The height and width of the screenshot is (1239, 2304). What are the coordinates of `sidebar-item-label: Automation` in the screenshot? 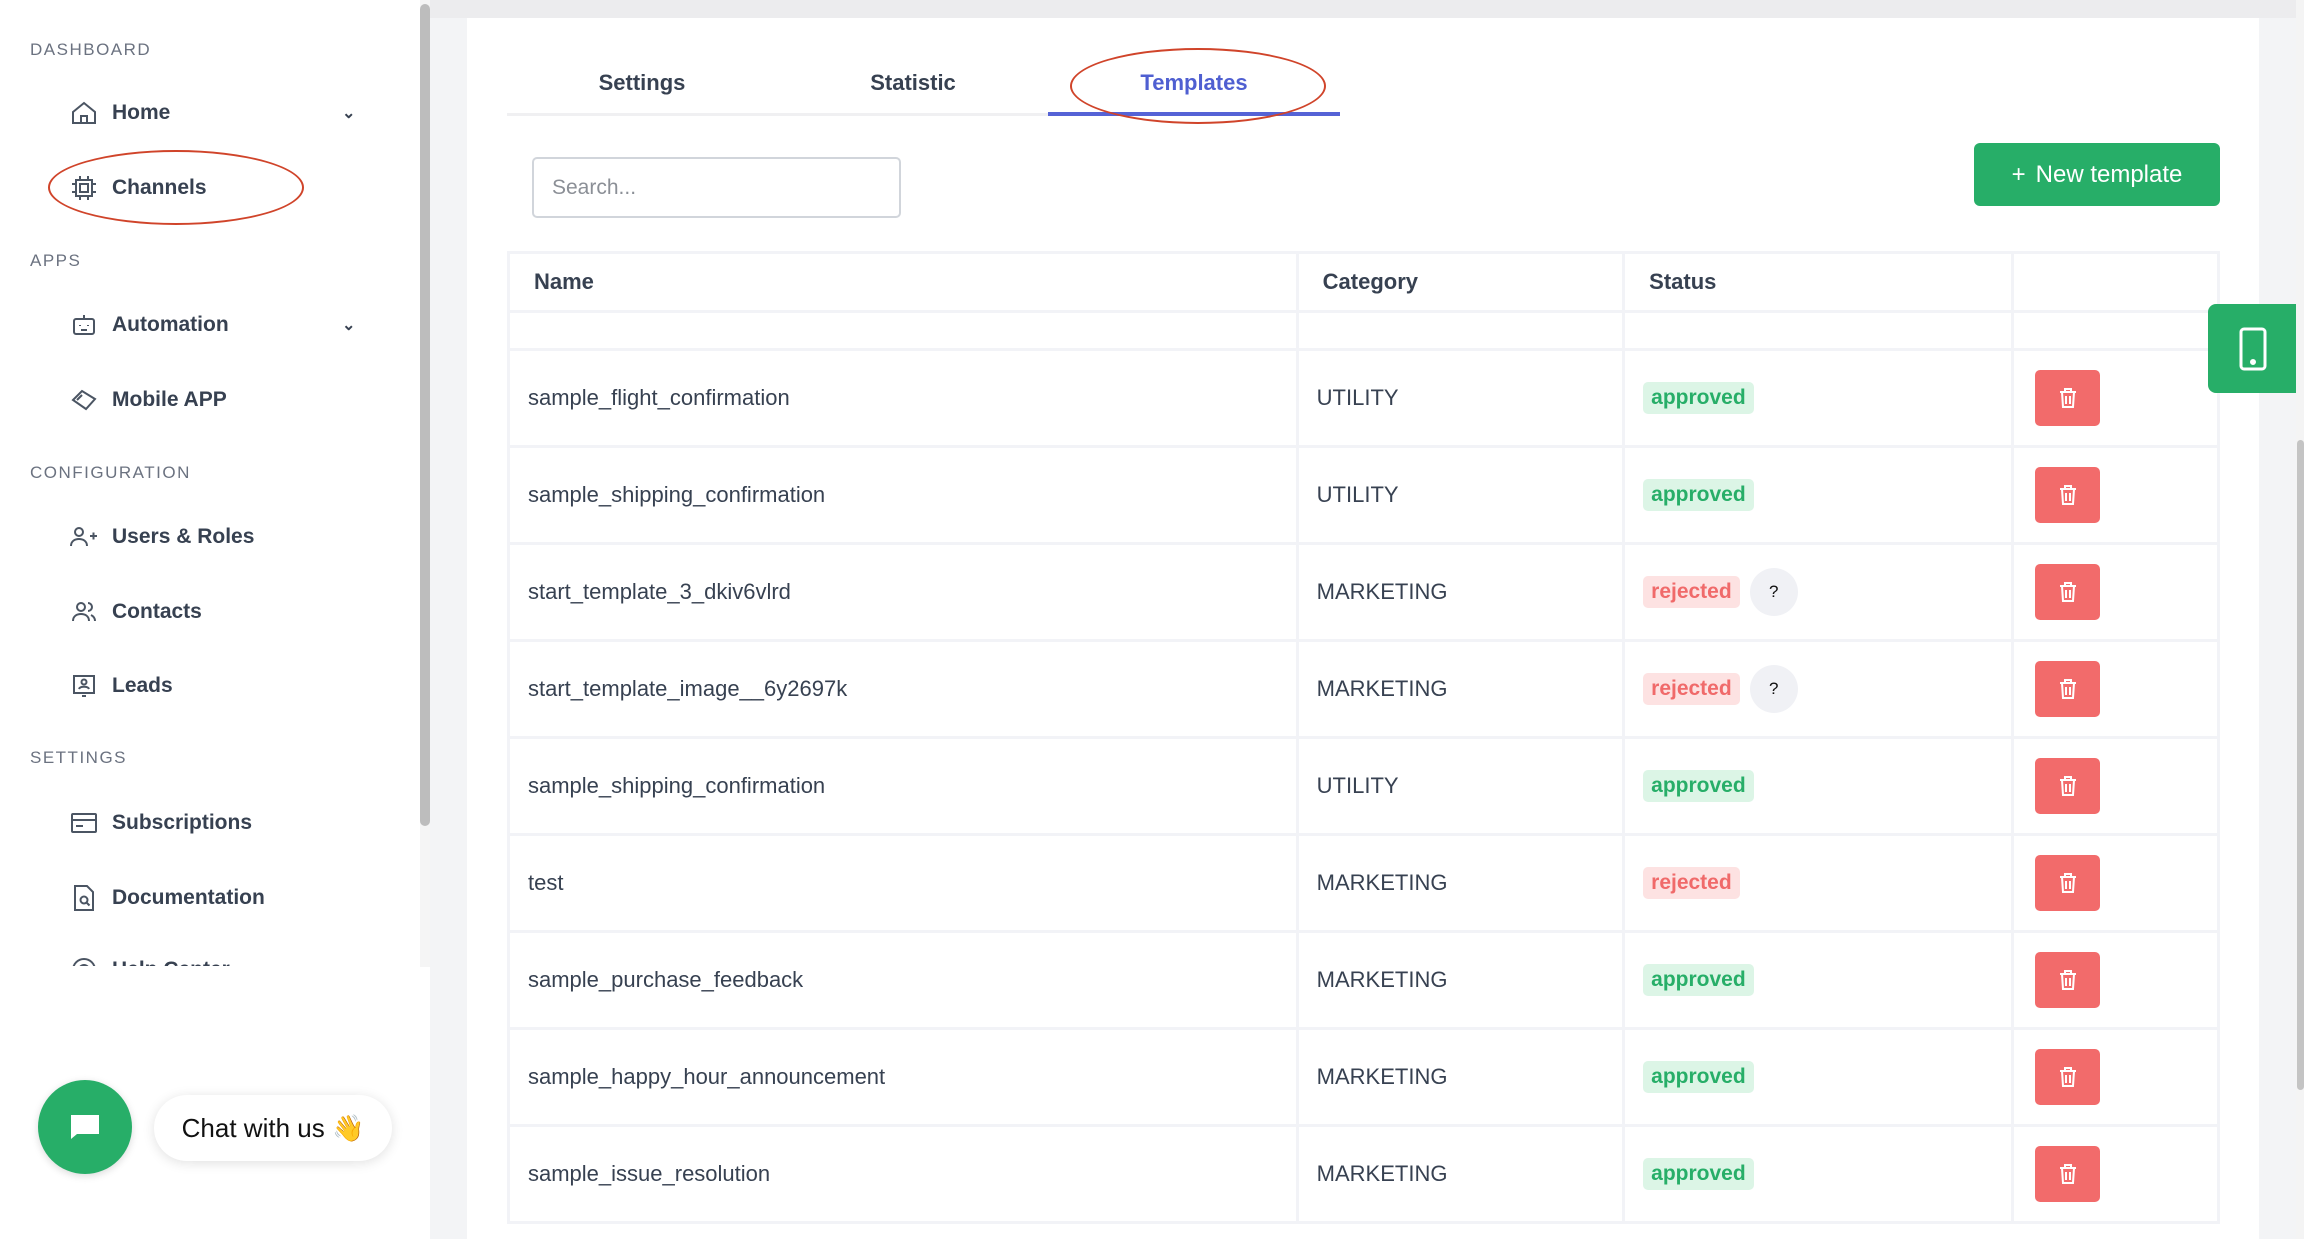 It's located at (170, 324).